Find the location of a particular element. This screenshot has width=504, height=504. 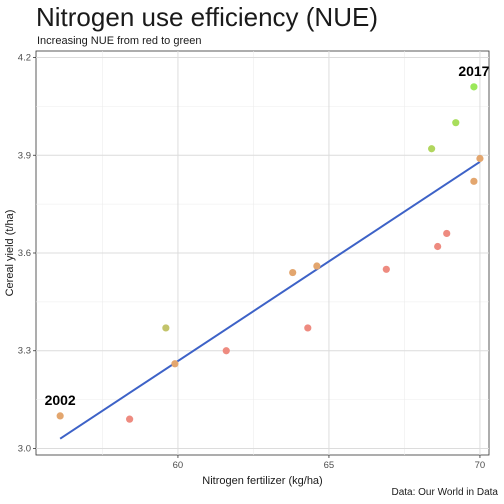

x-tick-label: 60 is located at coordinates (178, 465).